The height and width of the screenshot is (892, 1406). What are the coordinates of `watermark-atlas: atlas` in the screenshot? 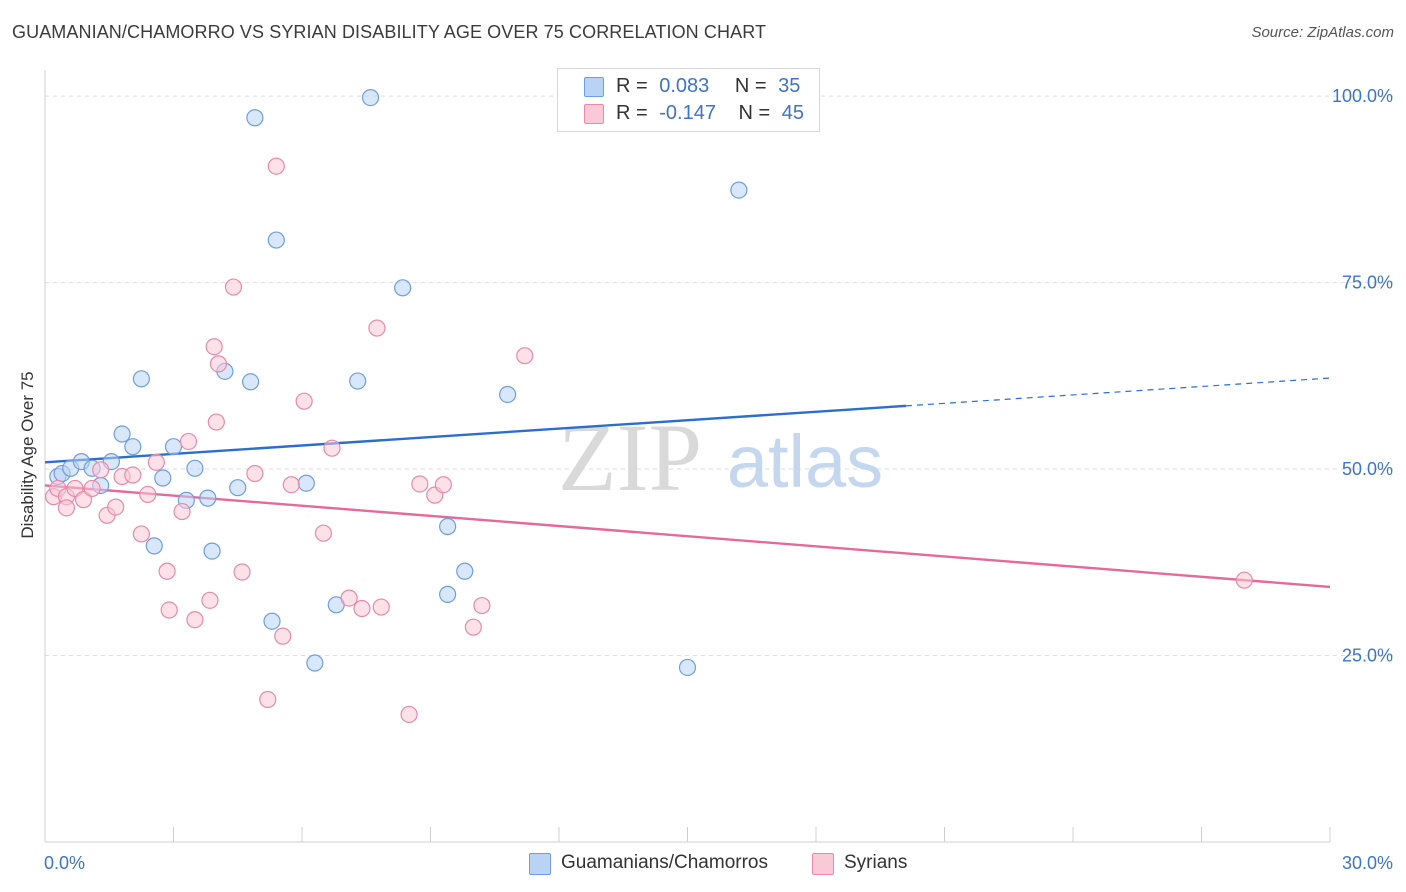 It's located at (805, 461).